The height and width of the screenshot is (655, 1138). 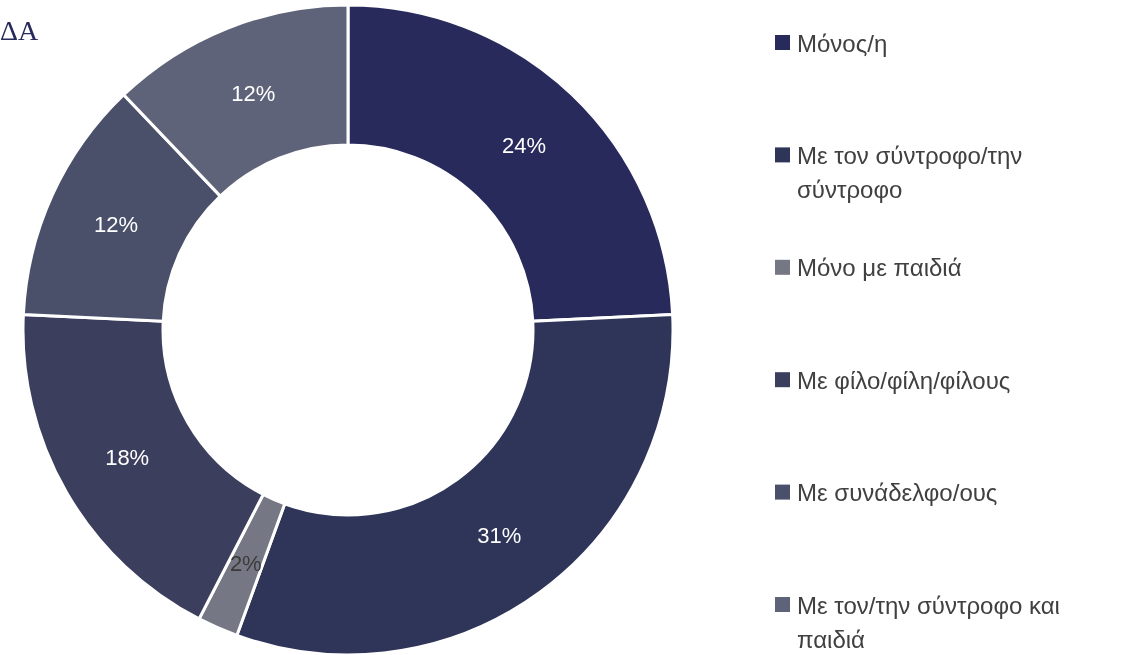 What do you see at coordinates (499, 535) in the screenshot?
I see `data-label: 31%` at bounding box center [499, 535].